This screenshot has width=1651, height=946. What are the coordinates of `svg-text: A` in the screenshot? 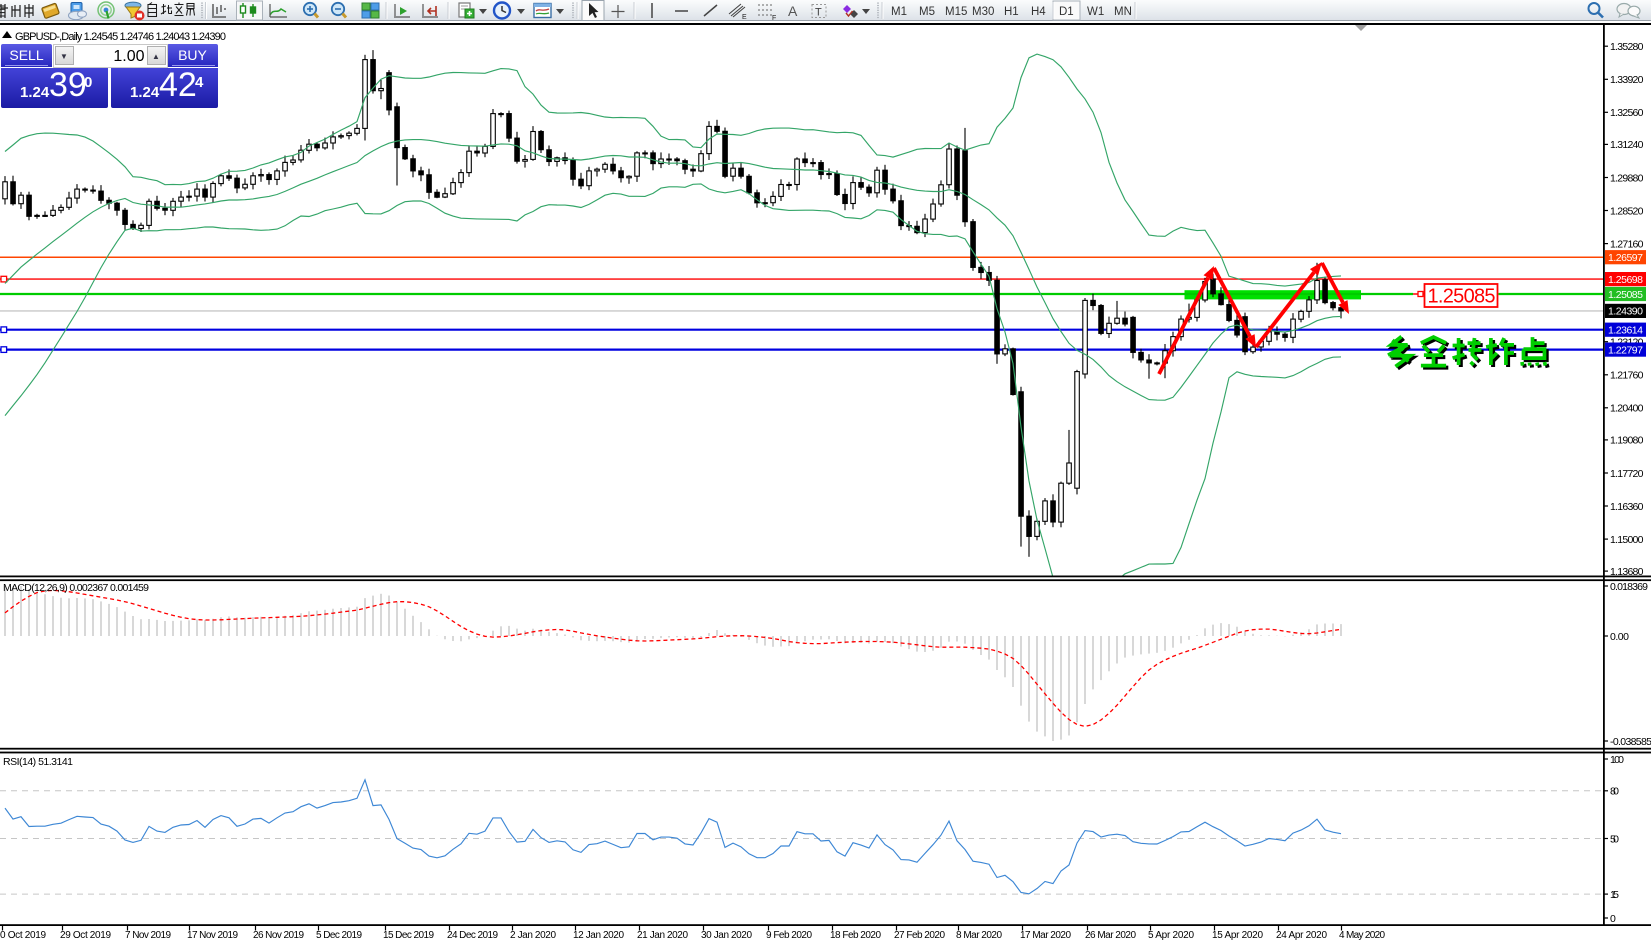 It's located at (793, 11).